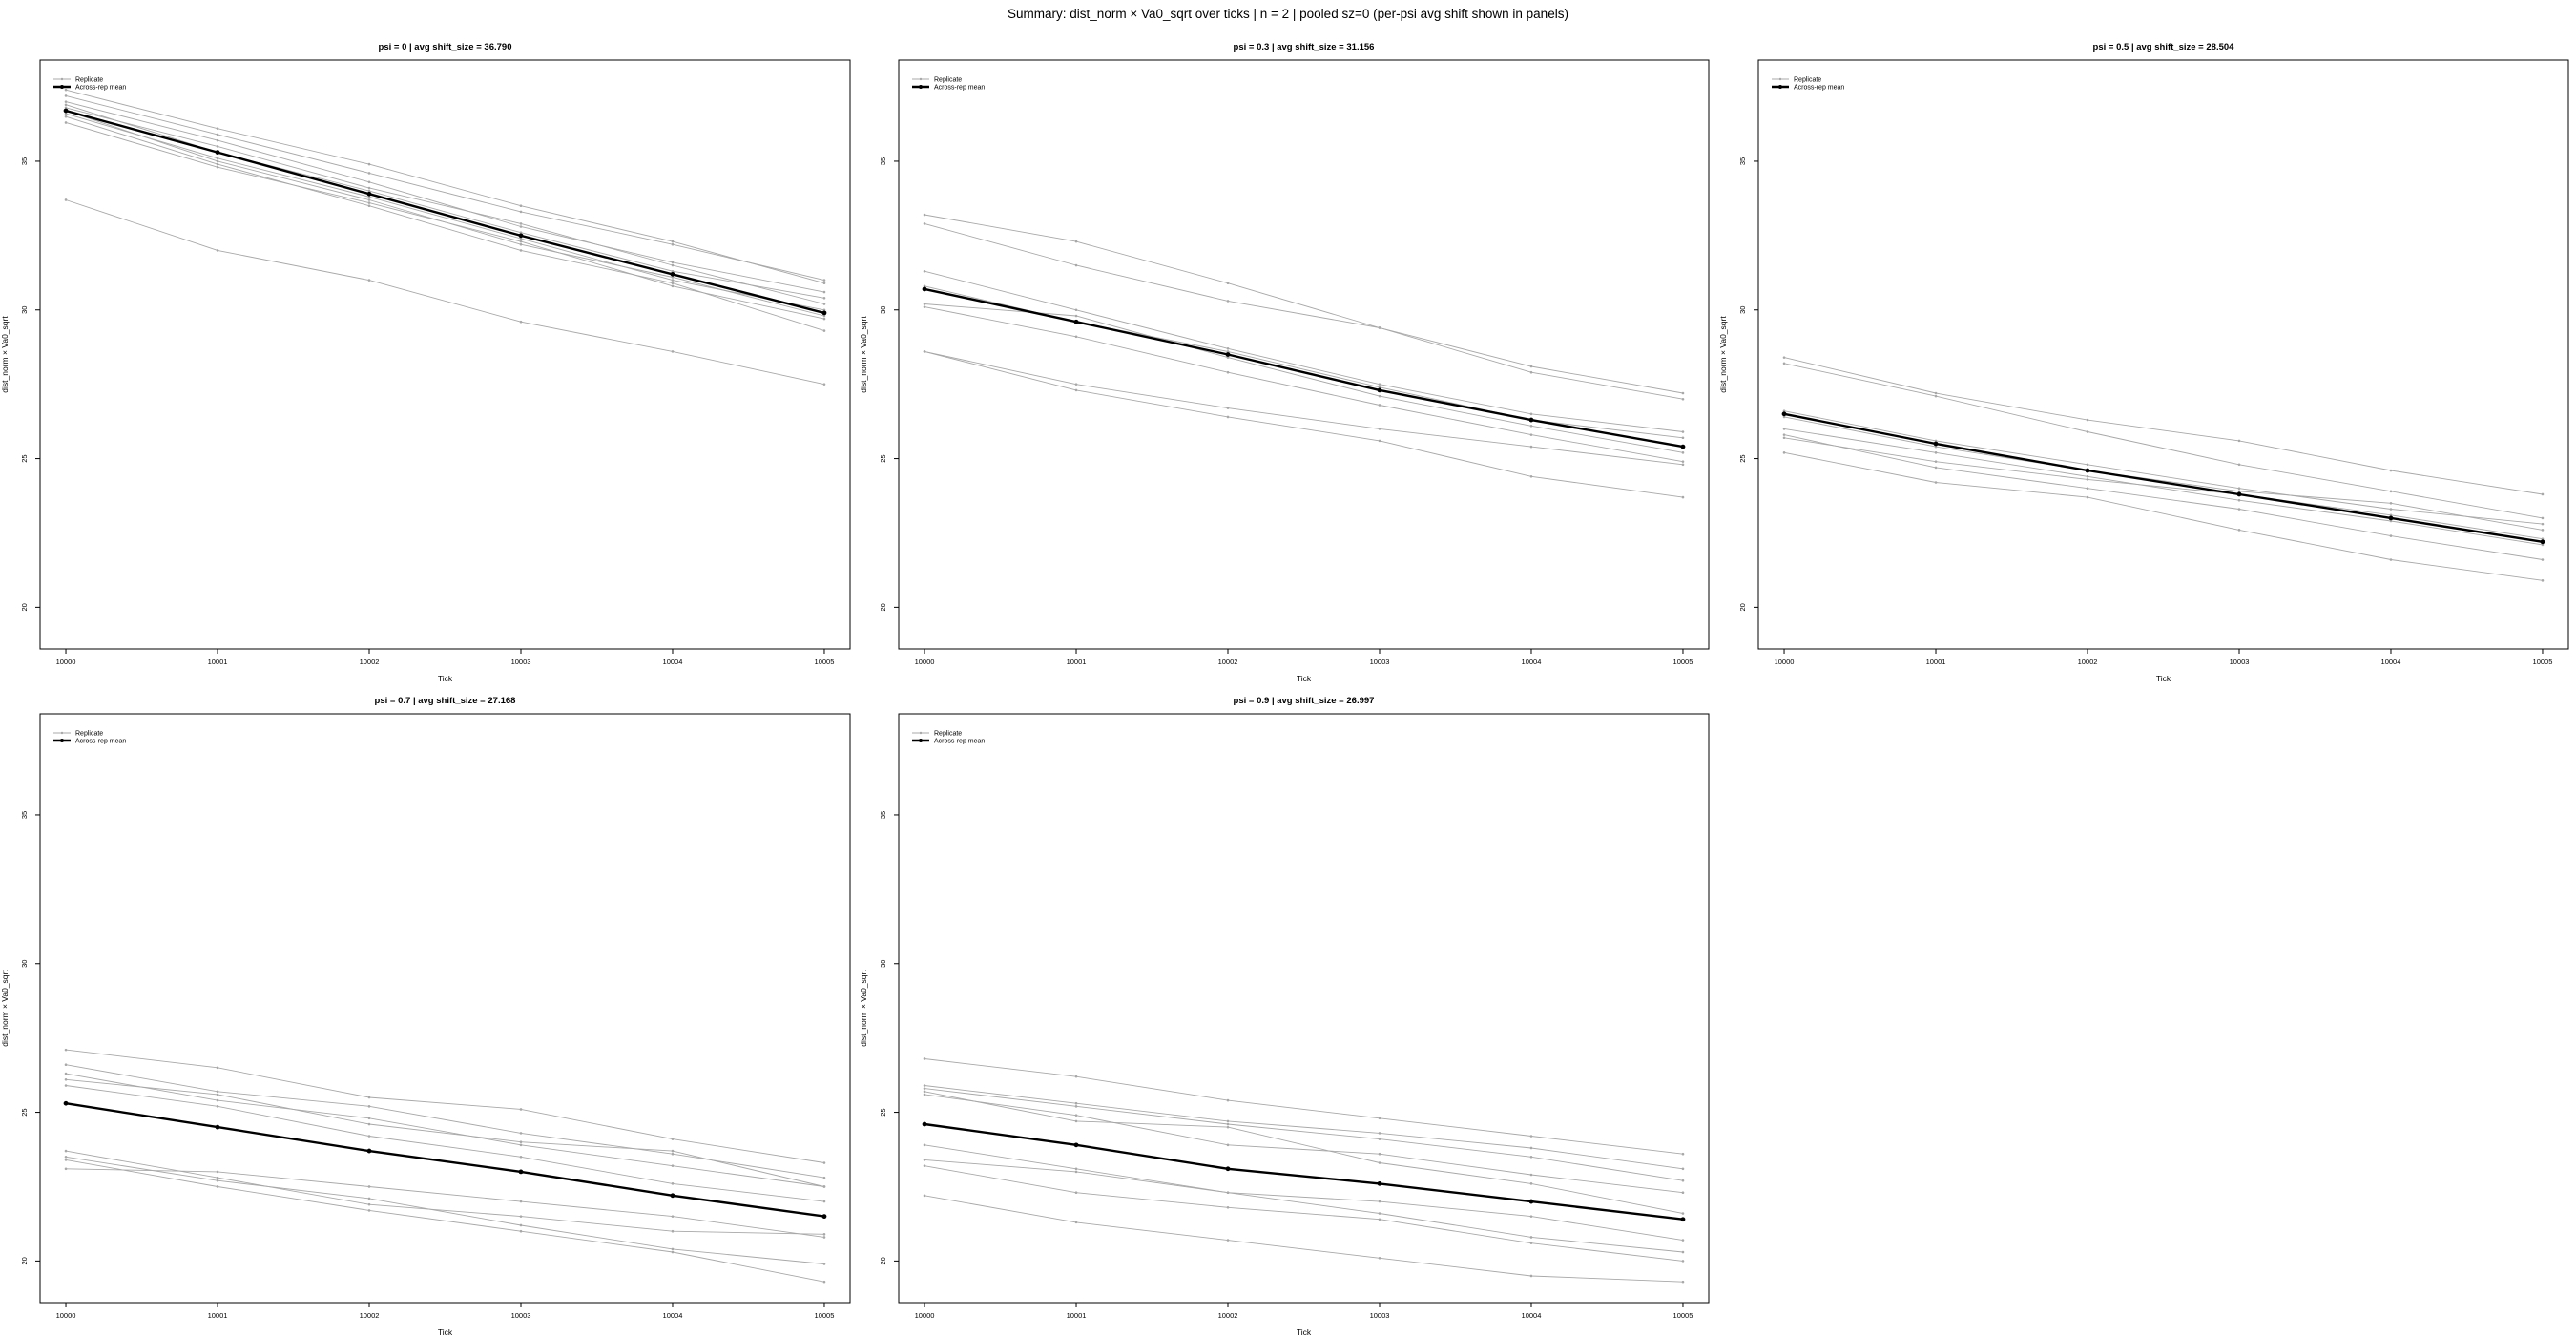 This screenshot has width=2576, height=1336. I want to click on x-tick-label: 10001, so click(1936, 662).